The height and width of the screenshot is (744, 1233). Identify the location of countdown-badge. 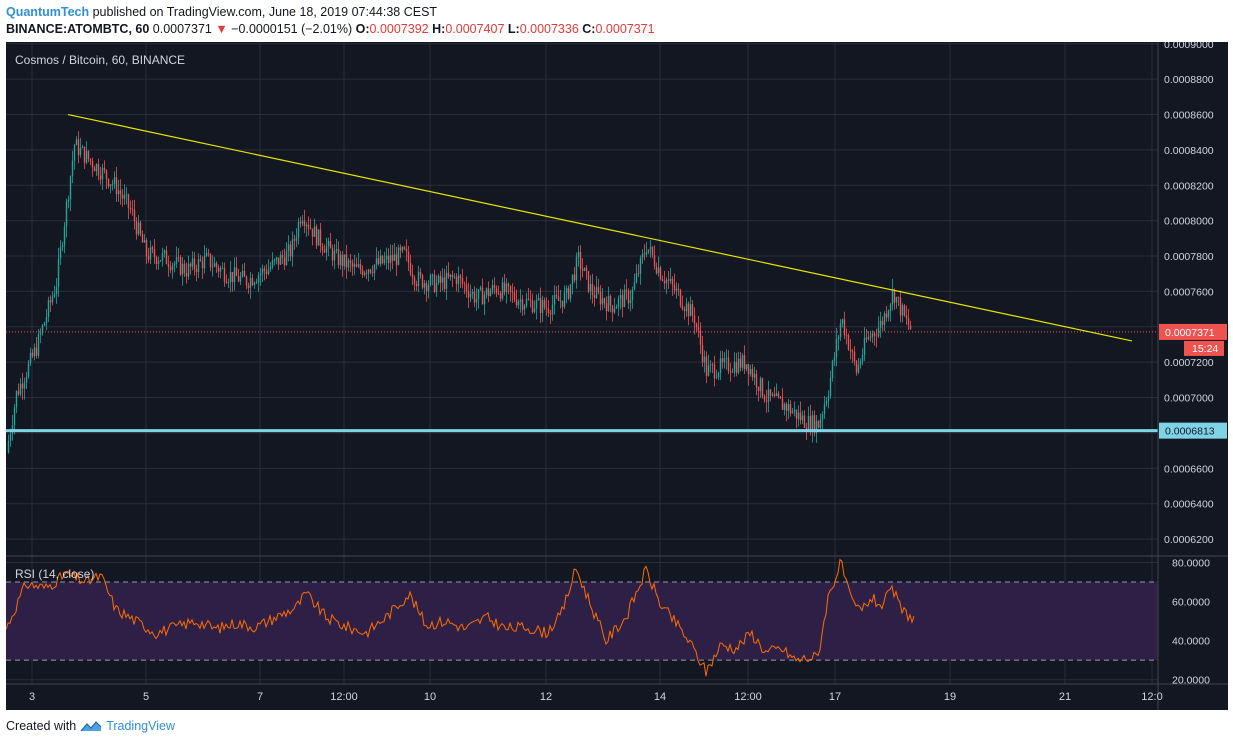
(1204, 348).